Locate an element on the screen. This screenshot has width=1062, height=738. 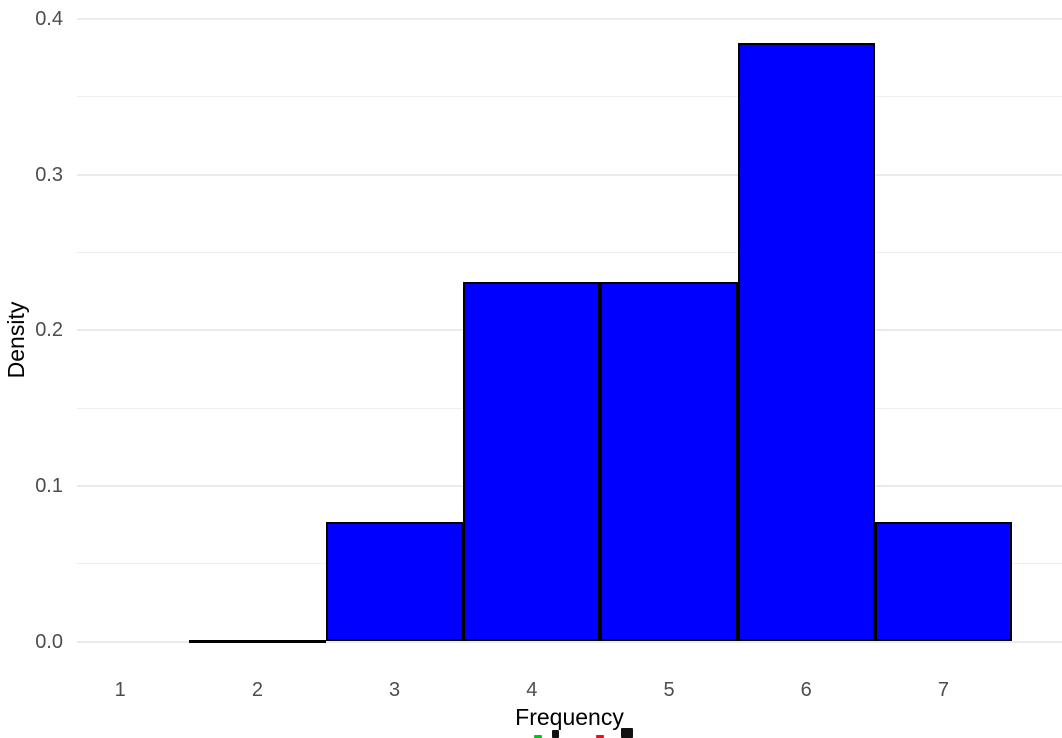
y-tick-label: 0.1 is located at coordinates (49, 485).